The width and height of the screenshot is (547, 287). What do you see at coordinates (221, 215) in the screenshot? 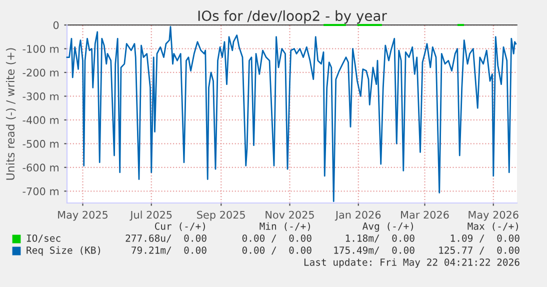
I see `x-tick-label: Sep 2025` at bounding box center [221, 215].